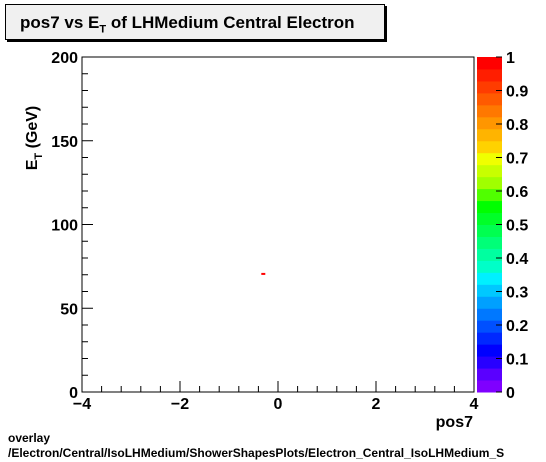 The width and height of the screenshot is (546, 462). I want to click on colorbar-tick-label: 0.1, so click(517, 360).